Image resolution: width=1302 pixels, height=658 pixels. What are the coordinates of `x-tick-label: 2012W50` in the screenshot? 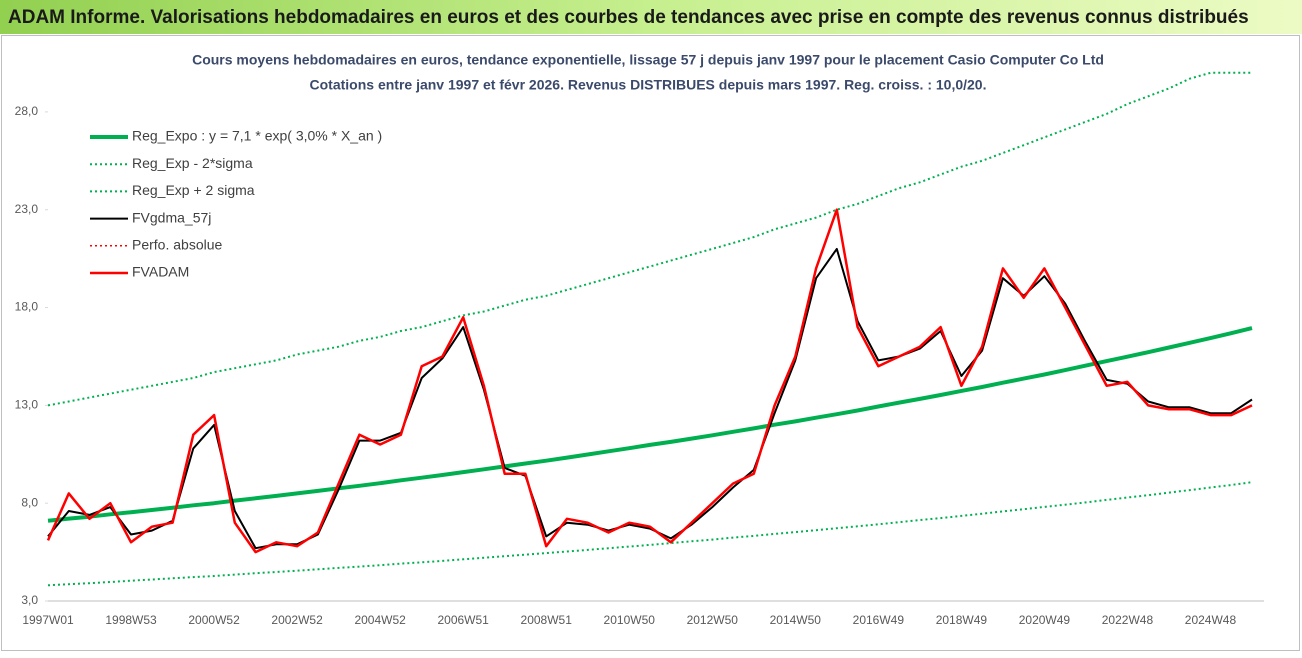 It's located at (713, 620).